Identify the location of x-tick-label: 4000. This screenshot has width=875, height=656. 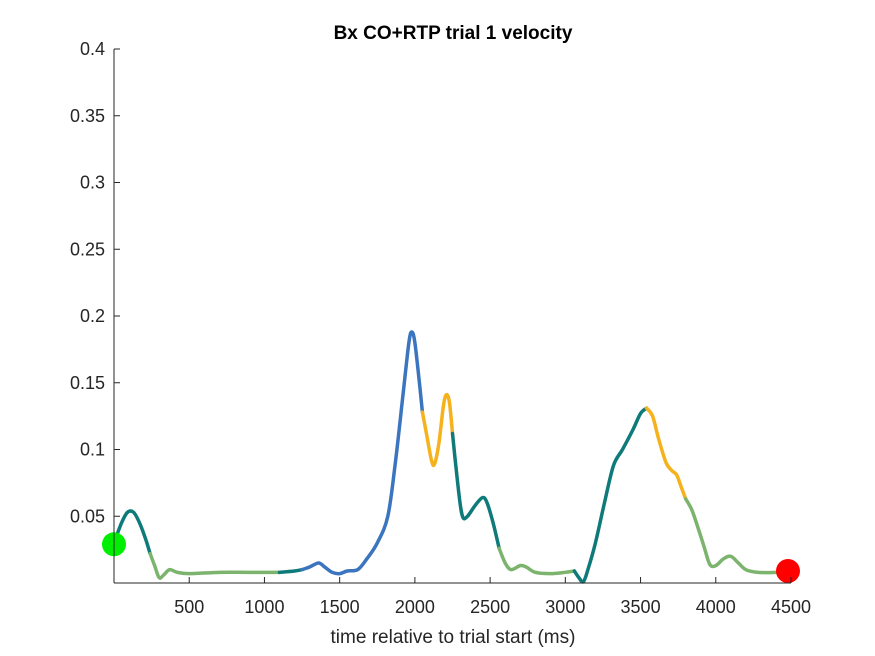
(716, 607).